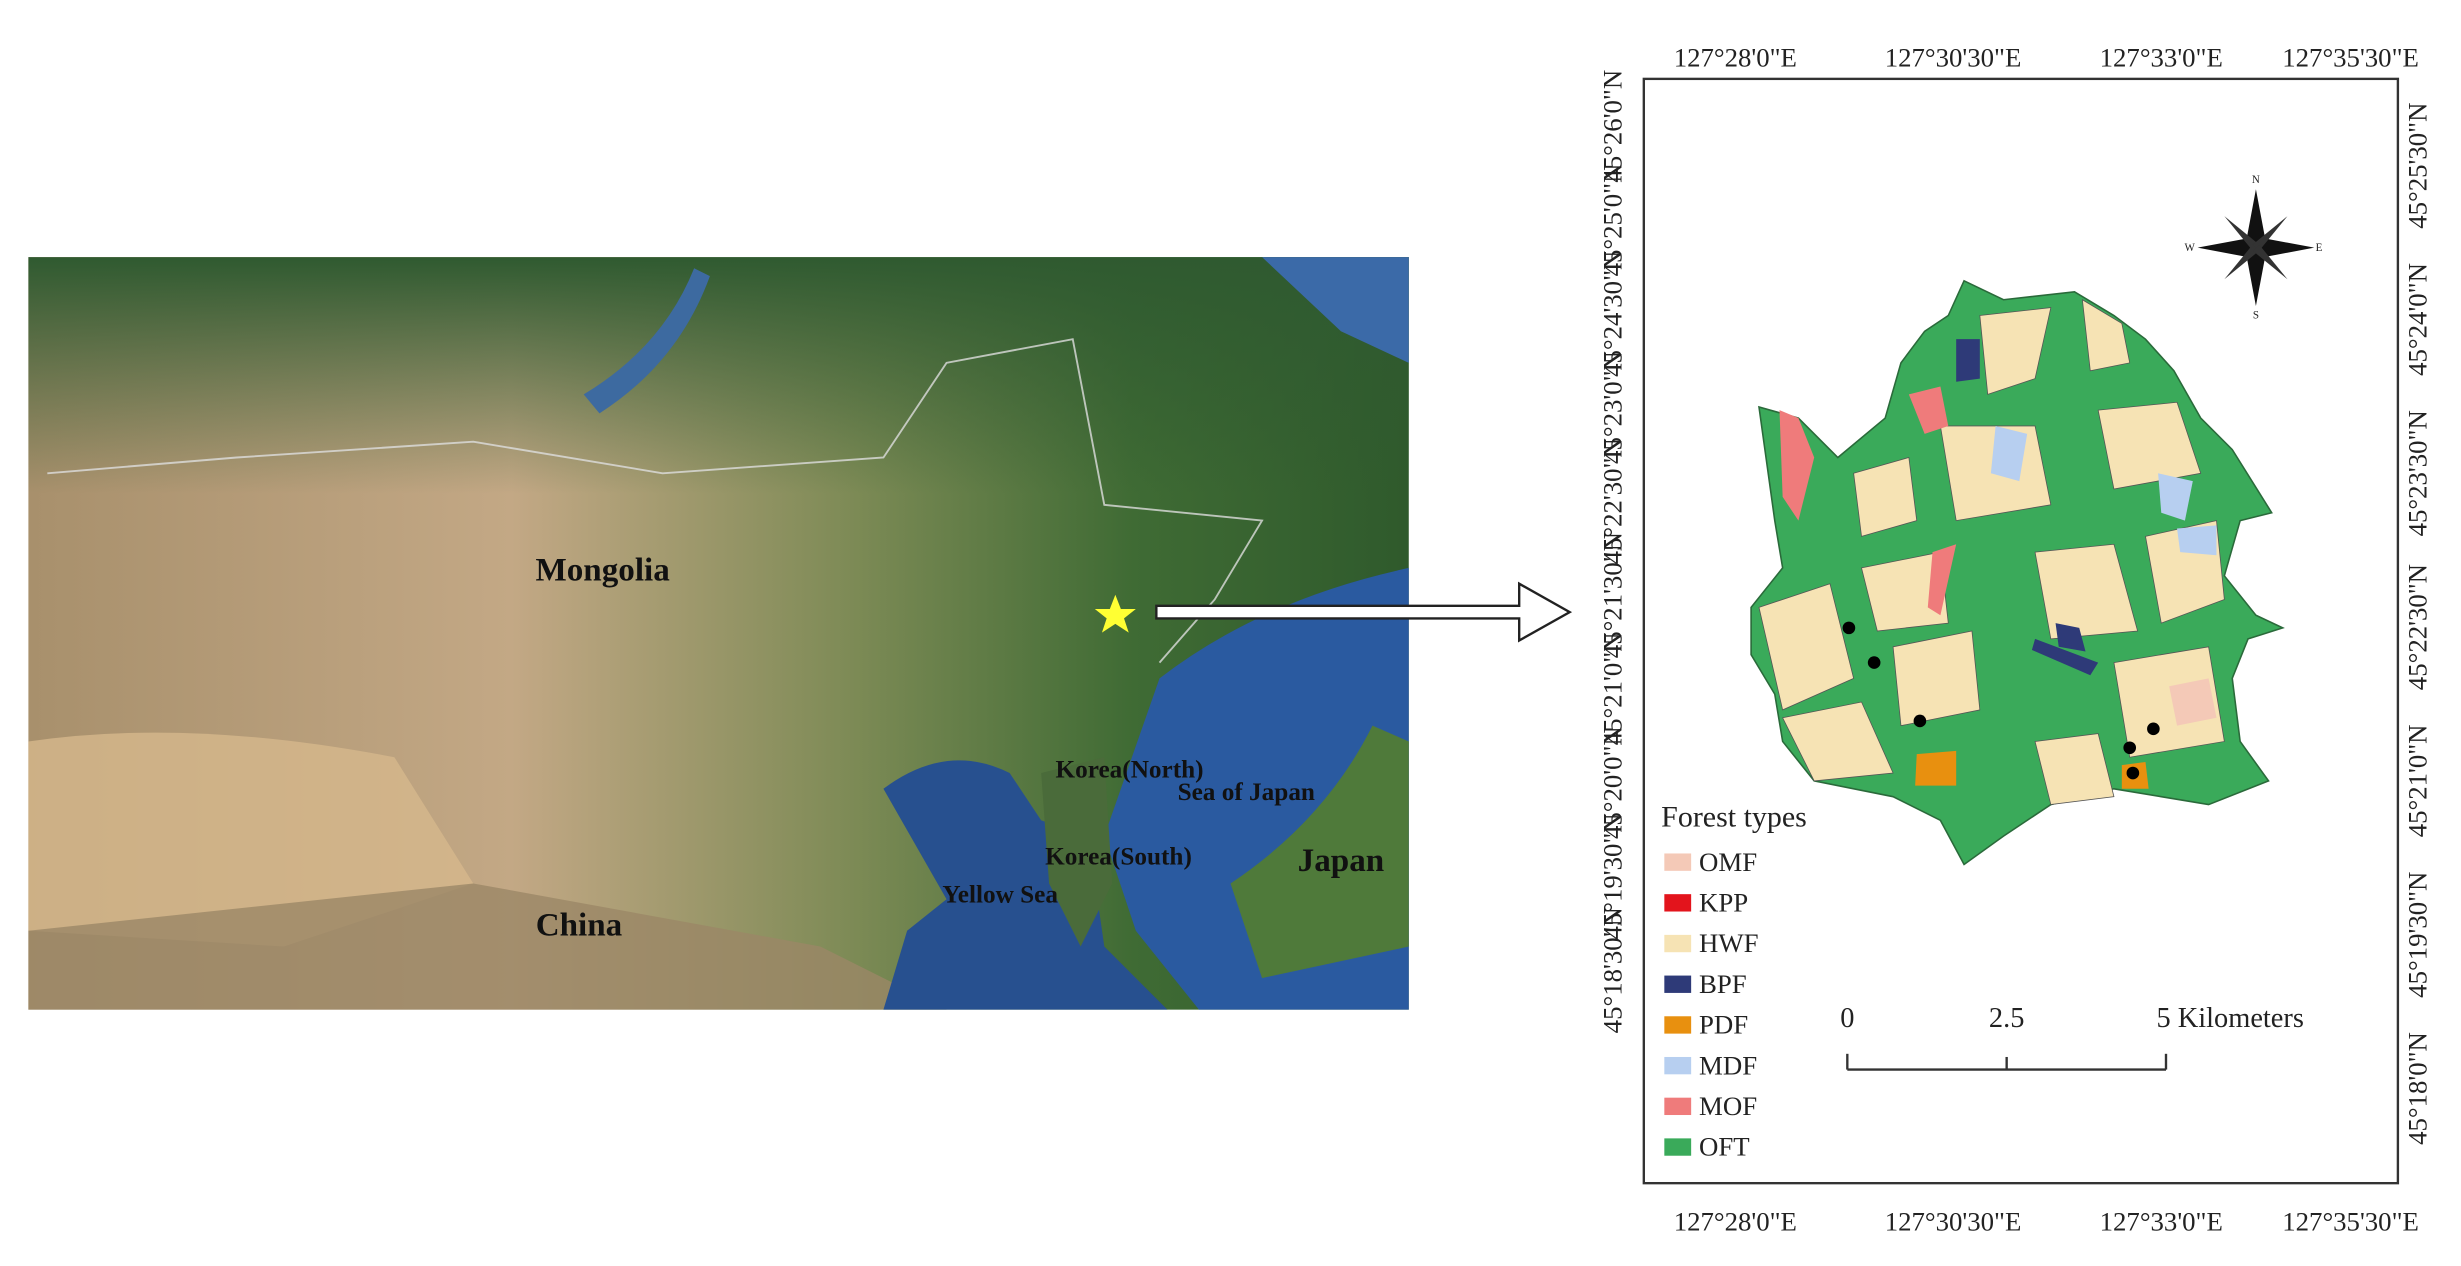  I want to click on bottom-tick-label: 127°30'30"E, so click(1953, 1222).